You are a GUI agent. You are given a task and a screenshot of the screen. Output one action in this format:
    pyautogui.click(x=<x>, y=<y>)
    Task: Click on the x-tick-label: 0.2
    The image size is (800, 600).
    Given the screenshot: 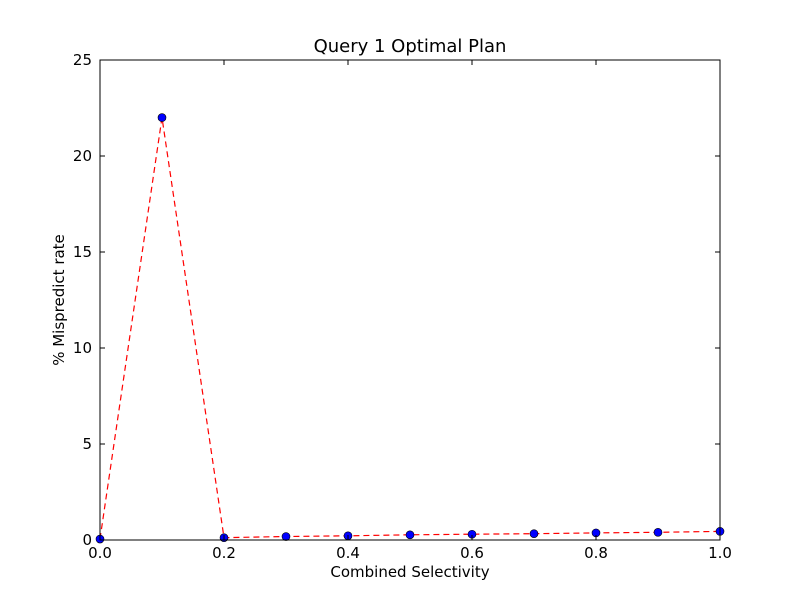 What is the action you would take?
    pyautogui.click(x=224, y=553)
    